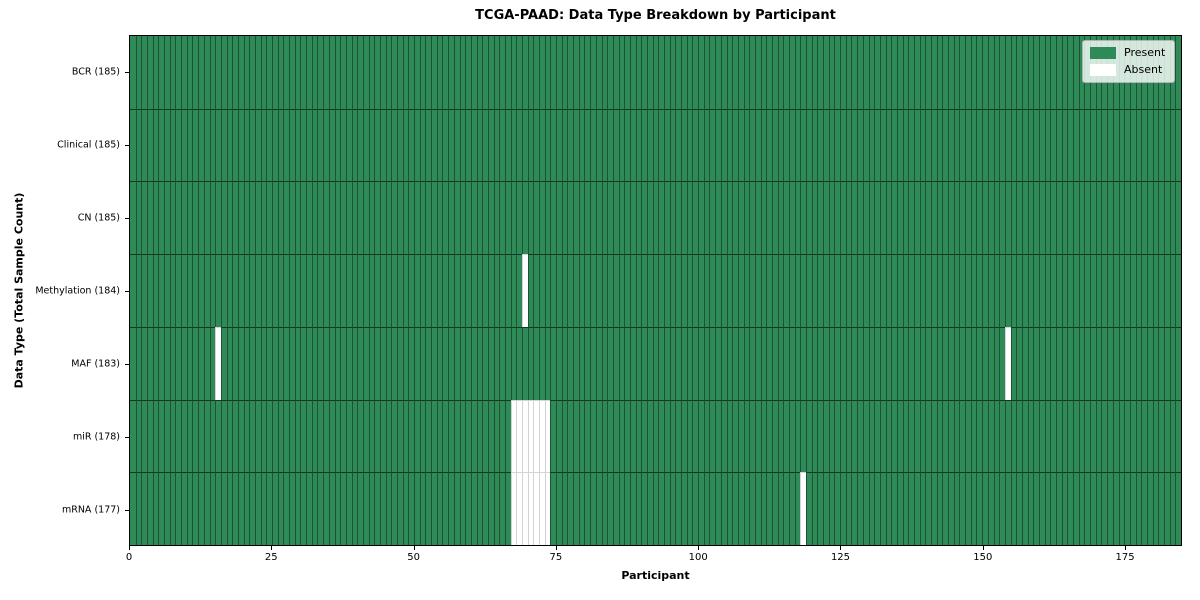  I want to click on heatmap-row-maf, so click(655, 363).